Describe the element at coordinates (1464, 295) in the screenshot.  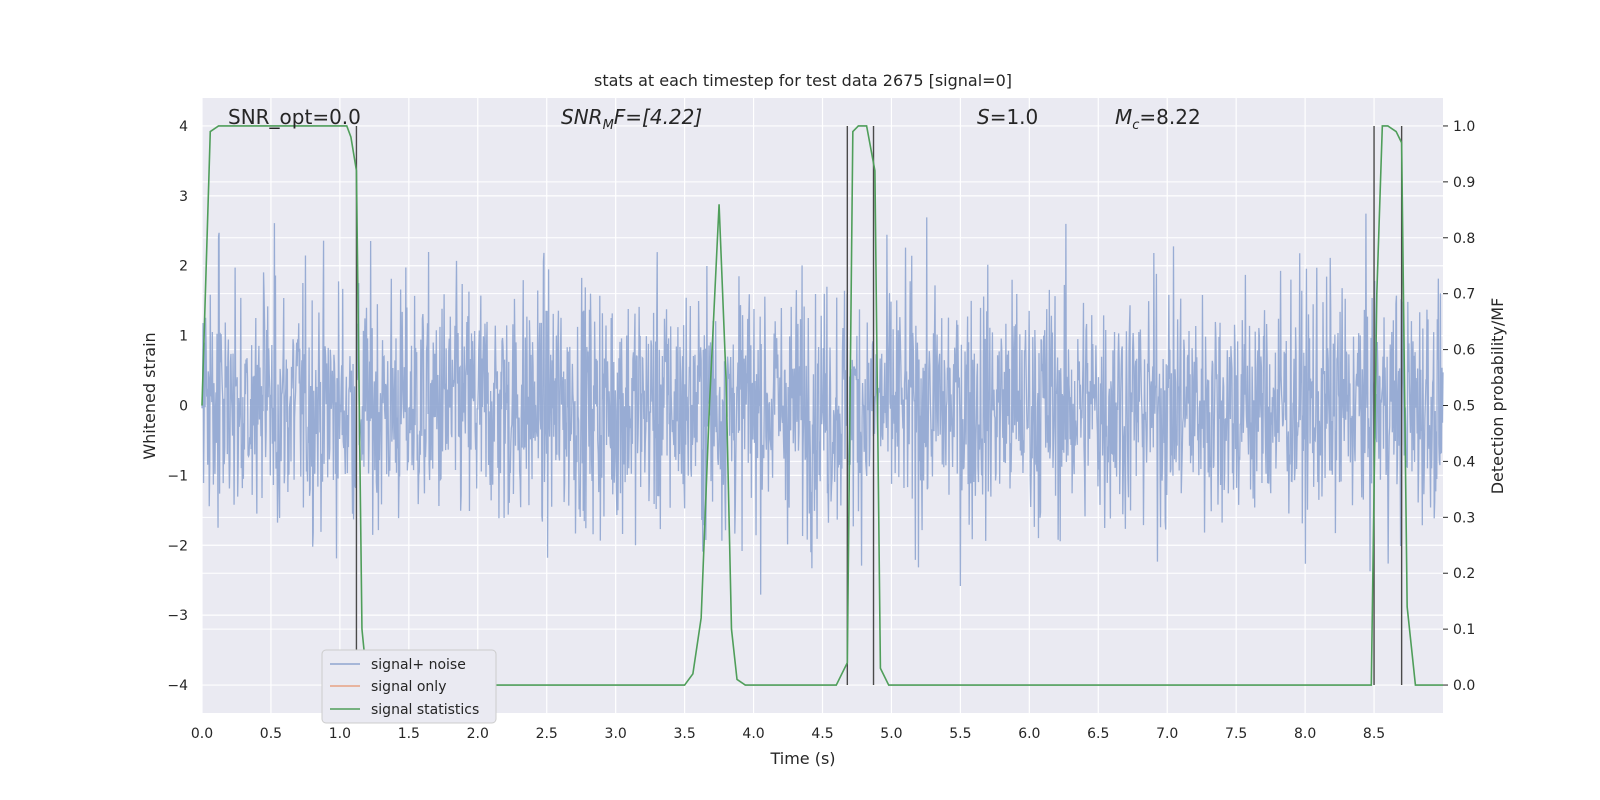
I see `y-tick-label-right: 0.7` at that location.